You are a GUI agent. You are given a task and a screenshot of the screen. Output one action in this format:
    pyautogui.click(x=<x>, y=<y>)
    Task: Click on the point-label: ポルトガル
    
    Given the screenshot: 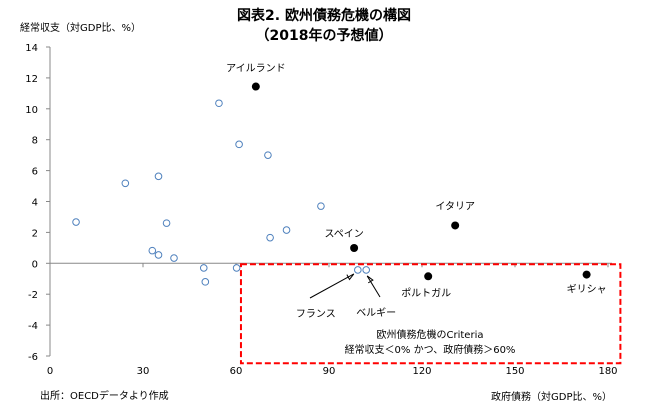 What is the action you would take?
    pyautogui.click(x=426, y=293)
    